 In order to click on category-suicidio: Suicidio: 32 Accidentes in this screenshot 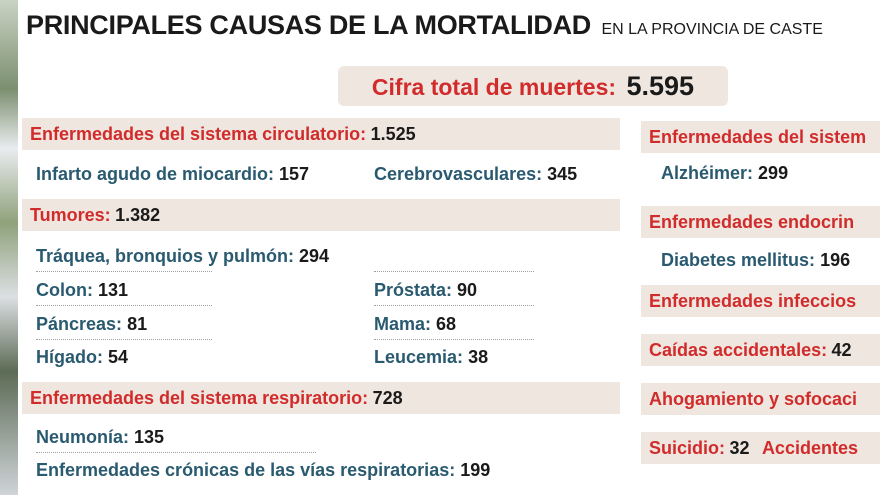, I will do `click(760, 448)`.